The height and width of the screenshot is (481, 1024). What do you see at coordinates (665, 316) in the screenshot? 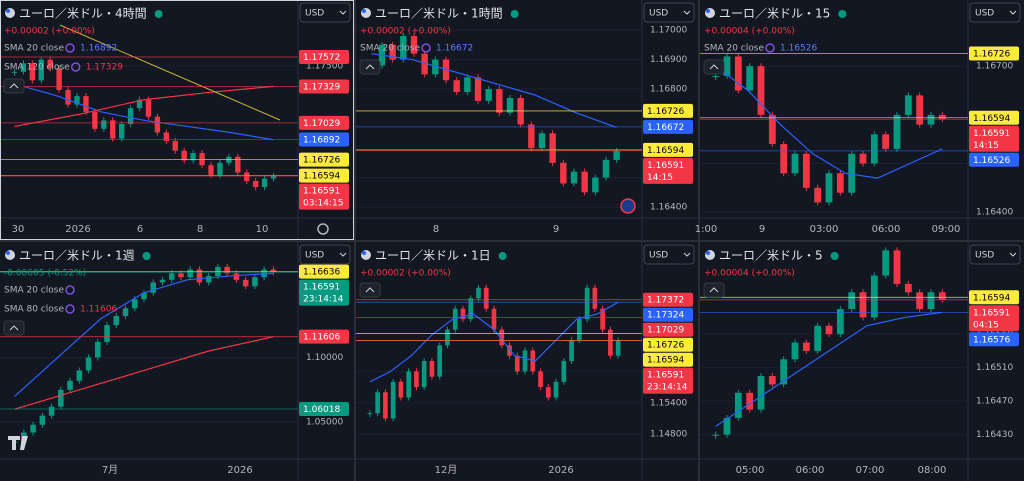
I see `price-tag-label: 1.17324` at bounding box center [665, 316].